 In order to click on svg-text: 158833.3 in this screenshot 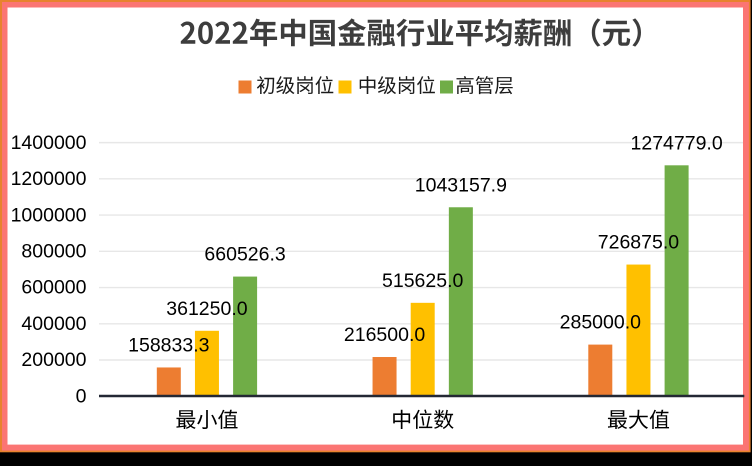, I will do `click(168, 345)`.